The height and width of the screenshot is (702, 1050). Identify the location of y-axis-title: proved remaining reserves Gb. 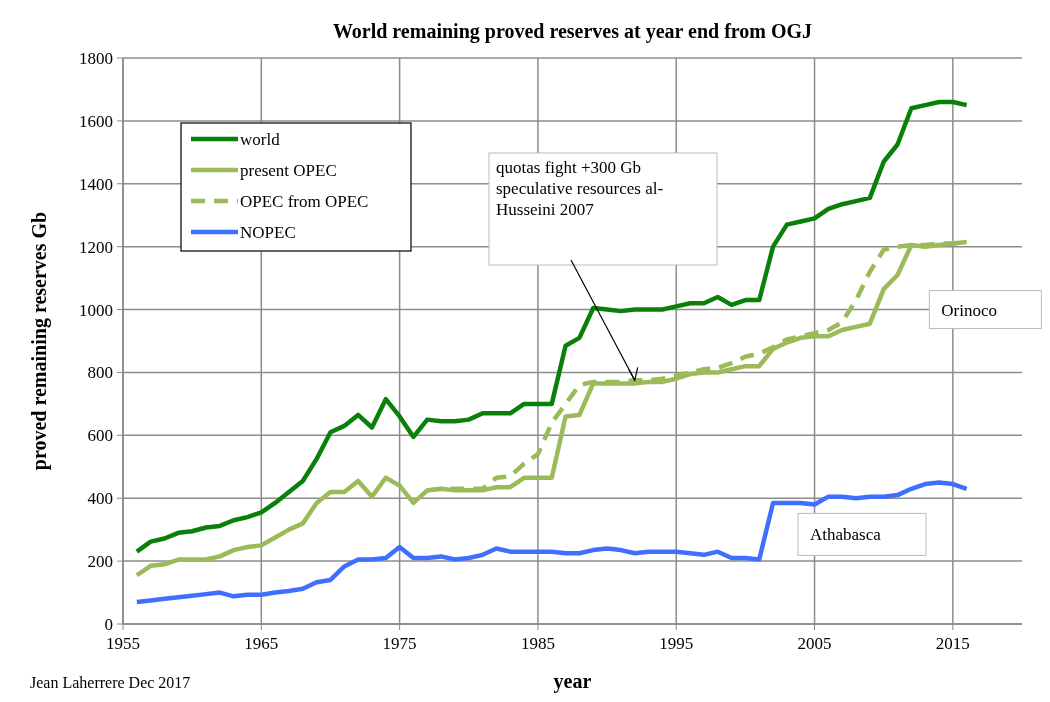
(39, 341).